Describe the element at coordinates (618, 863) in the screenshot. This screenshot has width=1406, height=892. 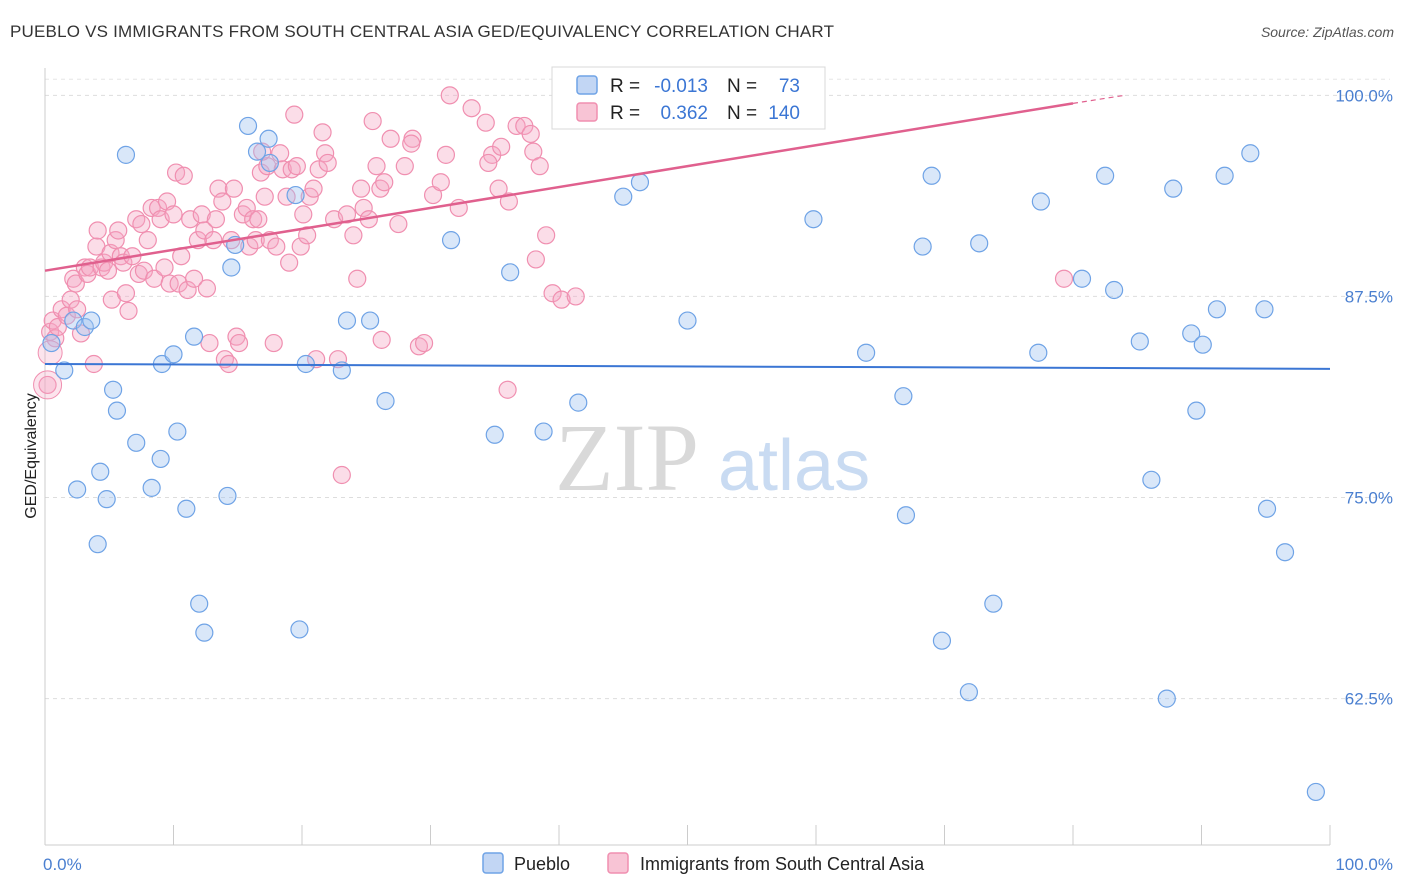
I see `bottom-legend-swatch-immigrants` at that location.